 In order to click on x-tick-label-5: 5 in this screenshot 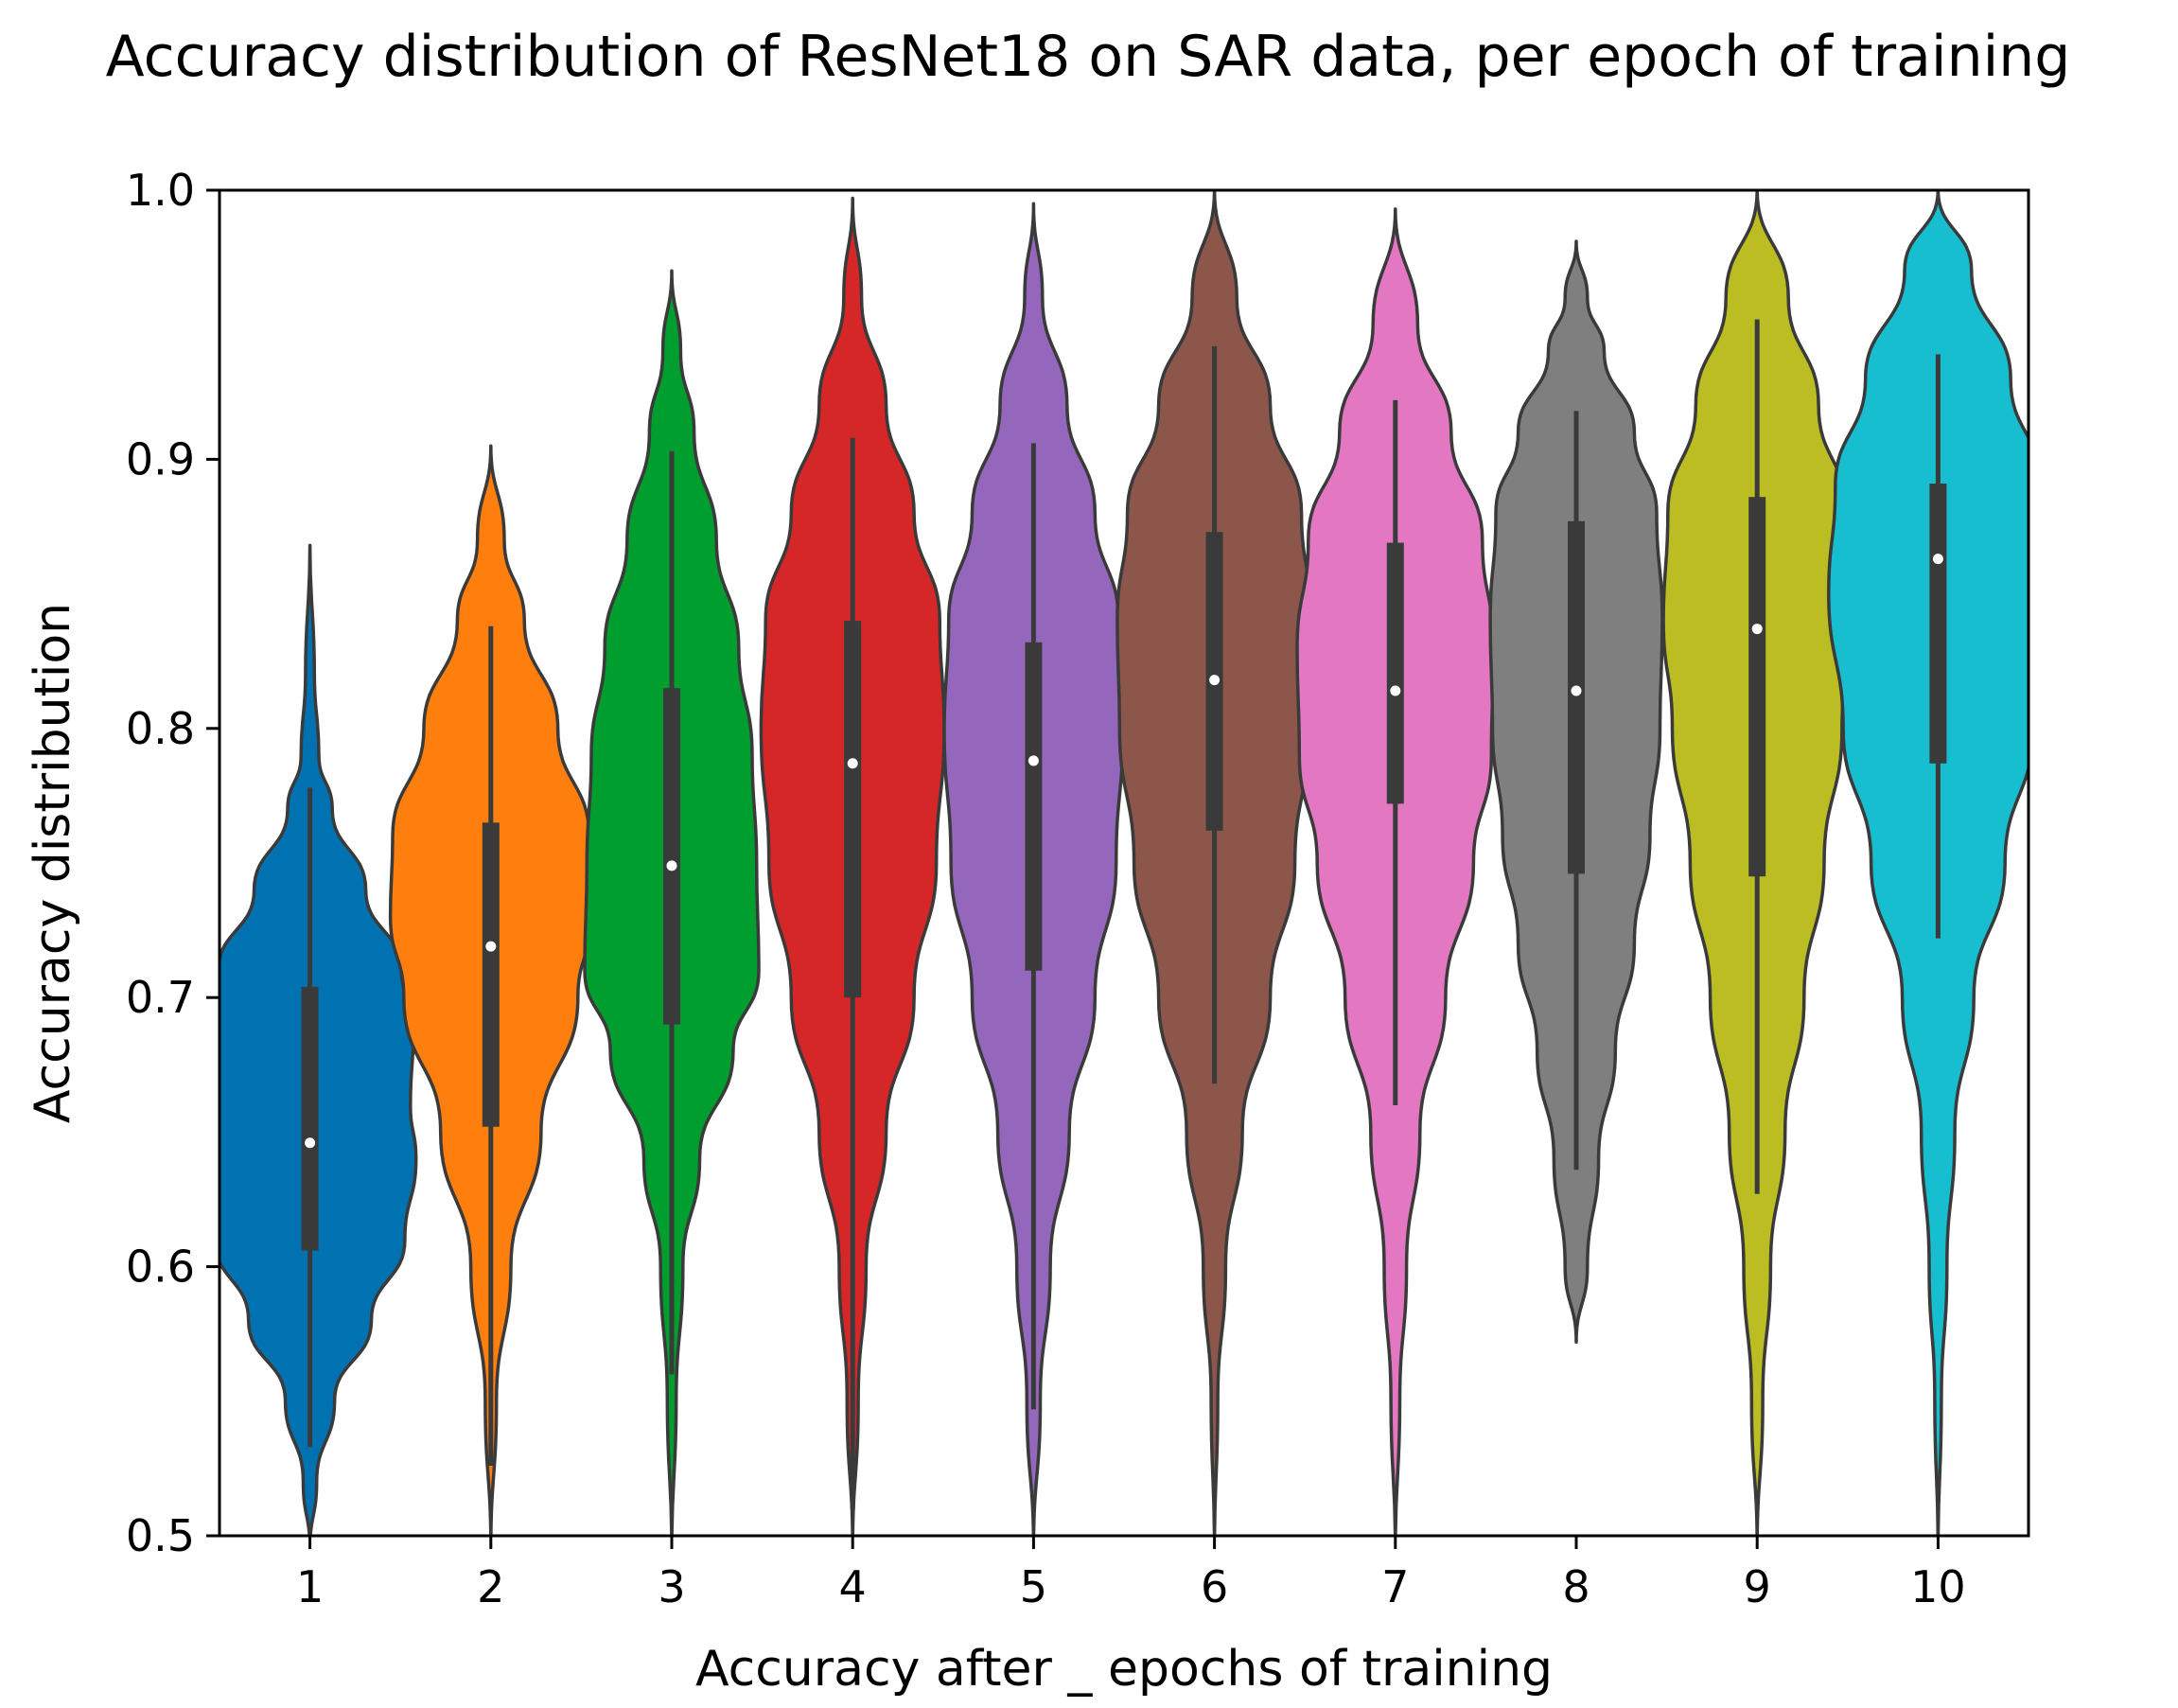, I will do `click(1033, 1586)`.